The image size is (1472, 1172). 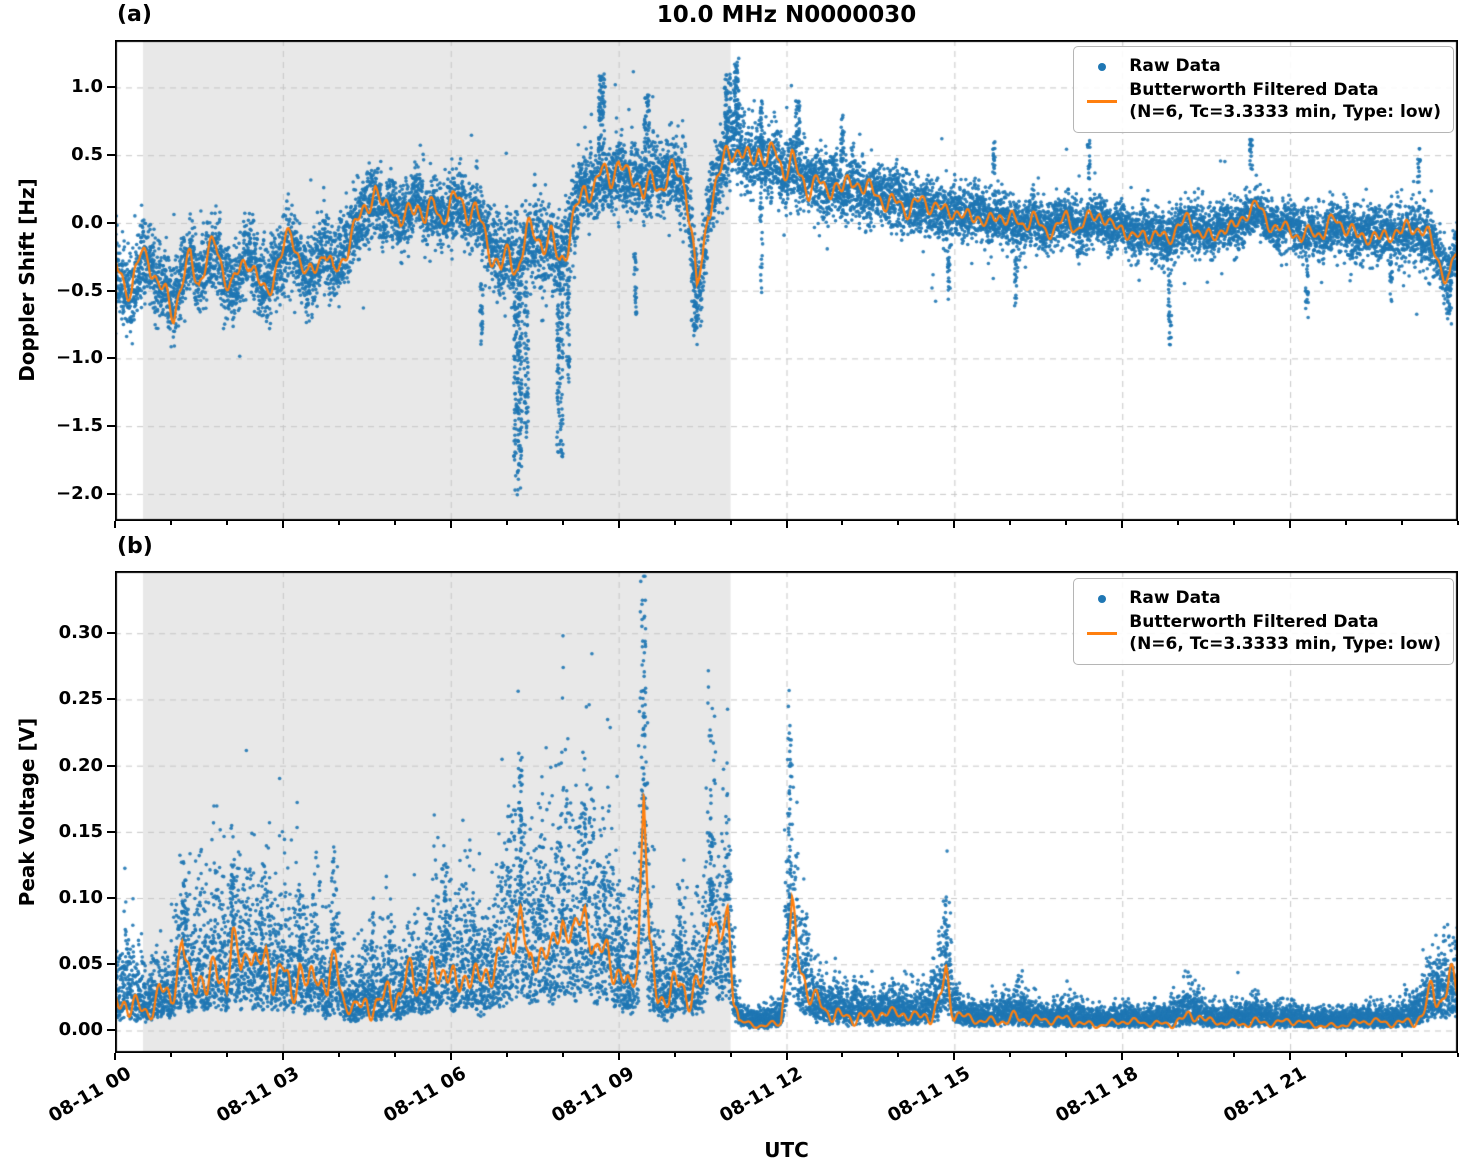 I want to click on y-tick-label: −2.0, so click(x=79, y=493).